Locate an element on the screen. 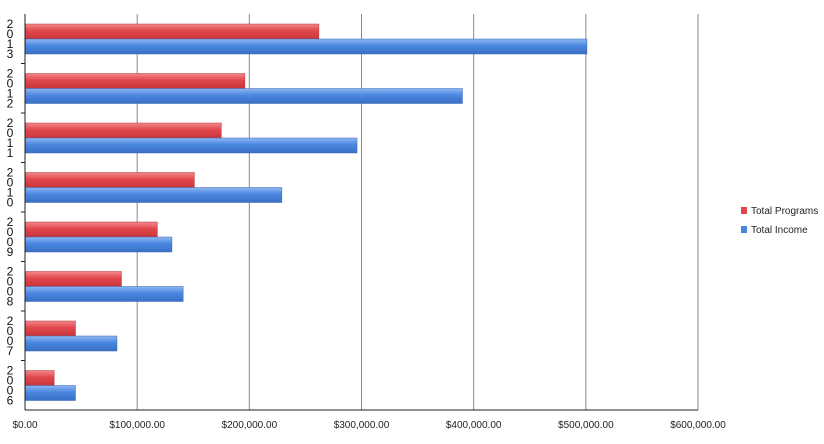 Image resolution: width=824 pixels, height=444 pixels. bar-total-income-2006 is located at coordinates (50, 393).